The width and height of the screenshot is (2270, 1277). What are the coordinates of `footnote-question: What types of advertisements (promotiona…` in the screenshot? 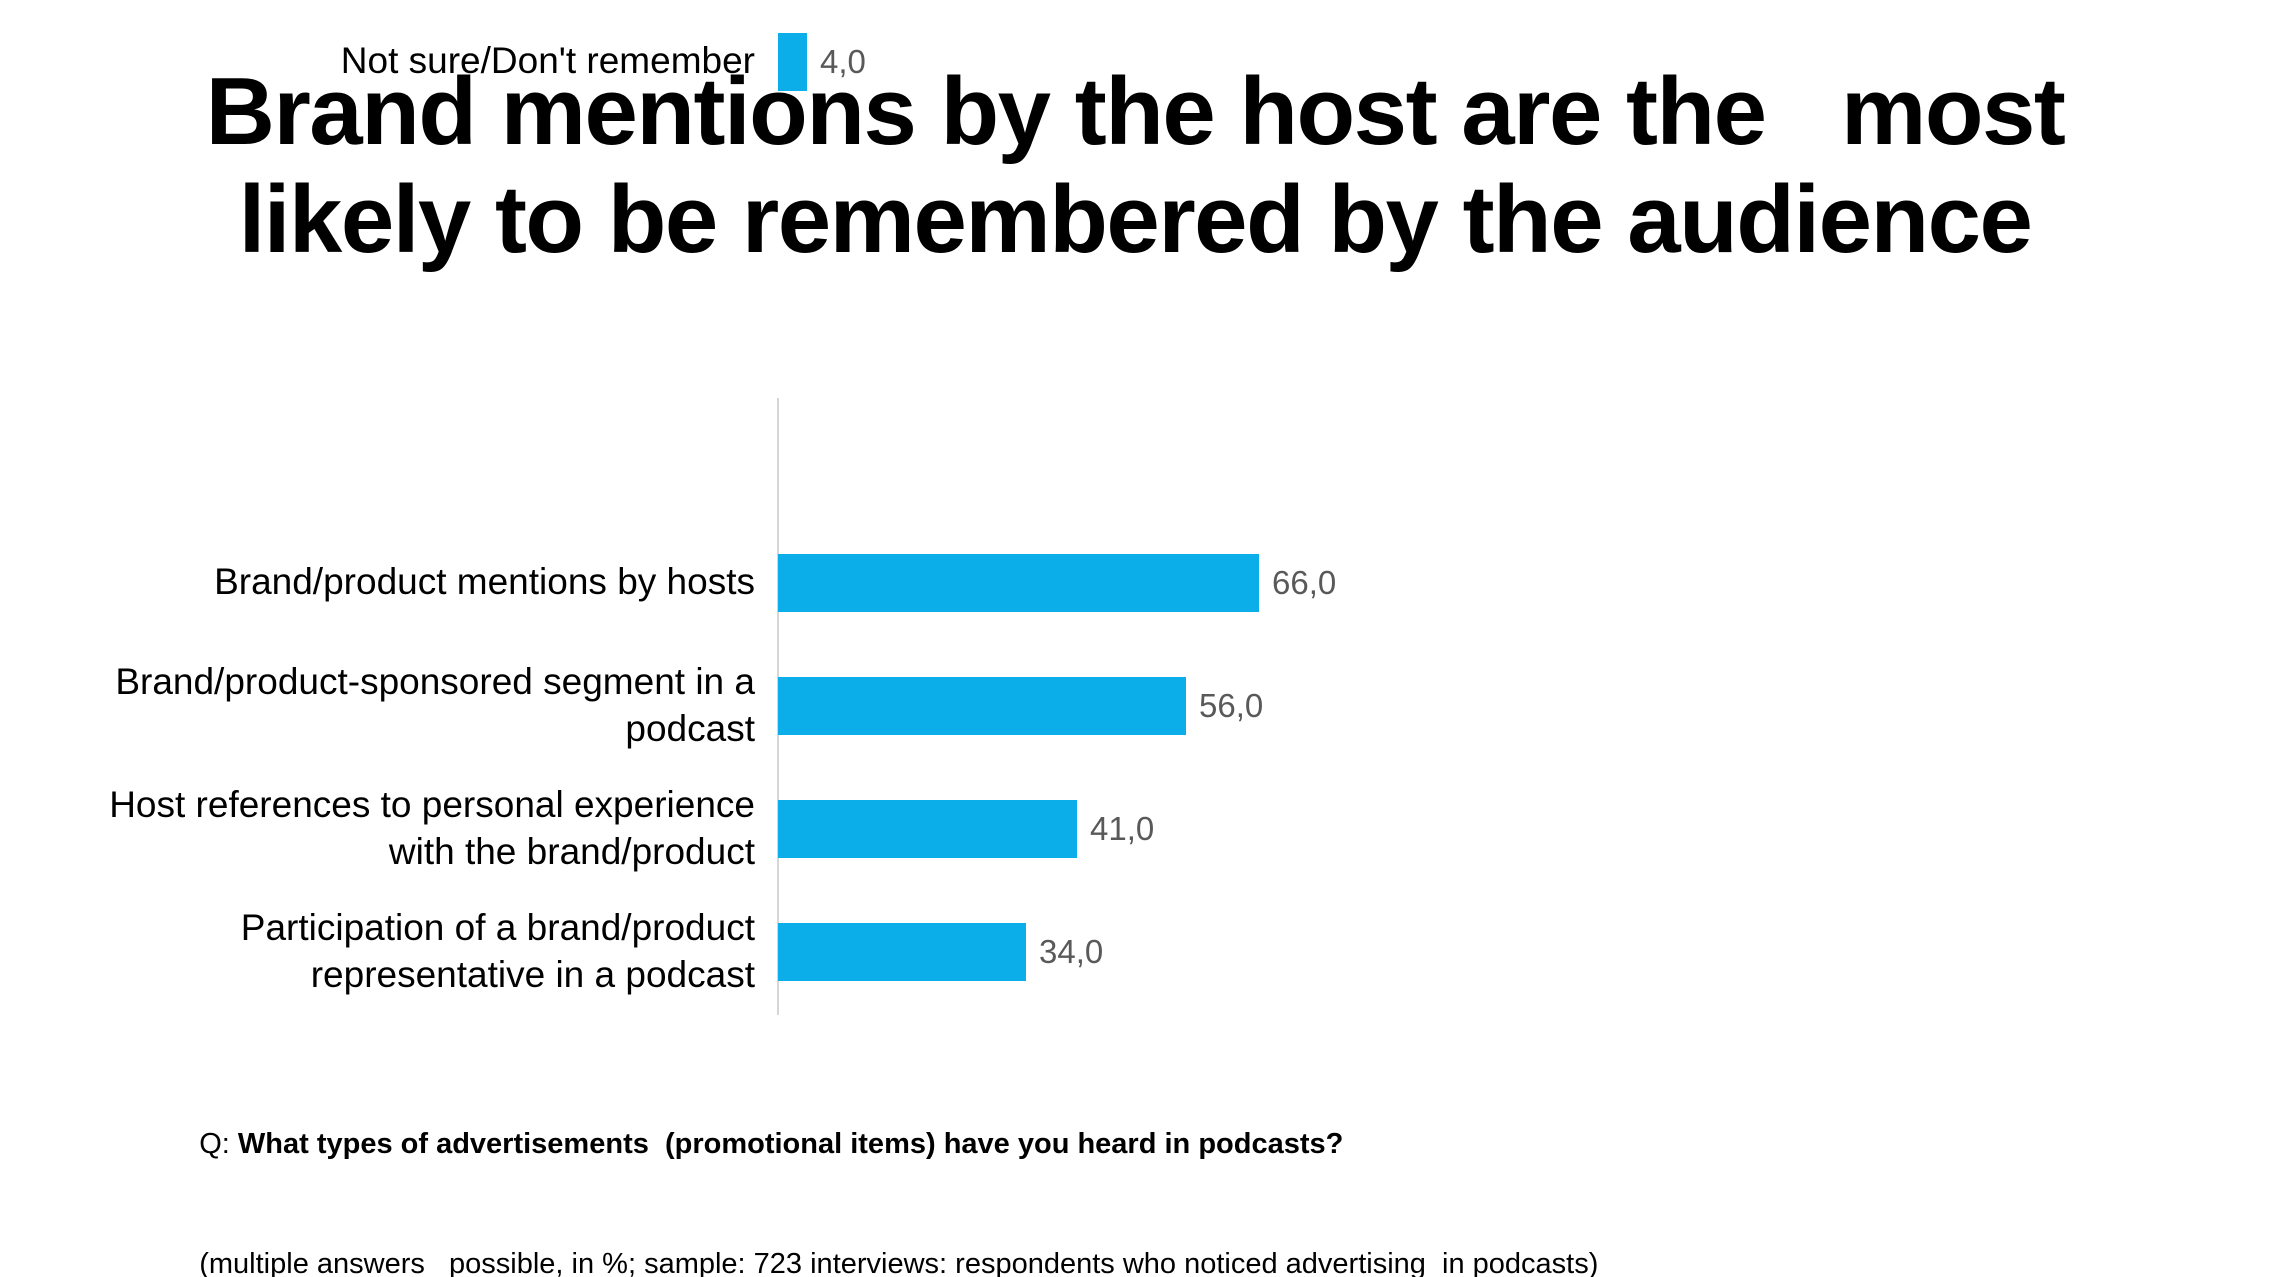 It's located at (790, 1144).